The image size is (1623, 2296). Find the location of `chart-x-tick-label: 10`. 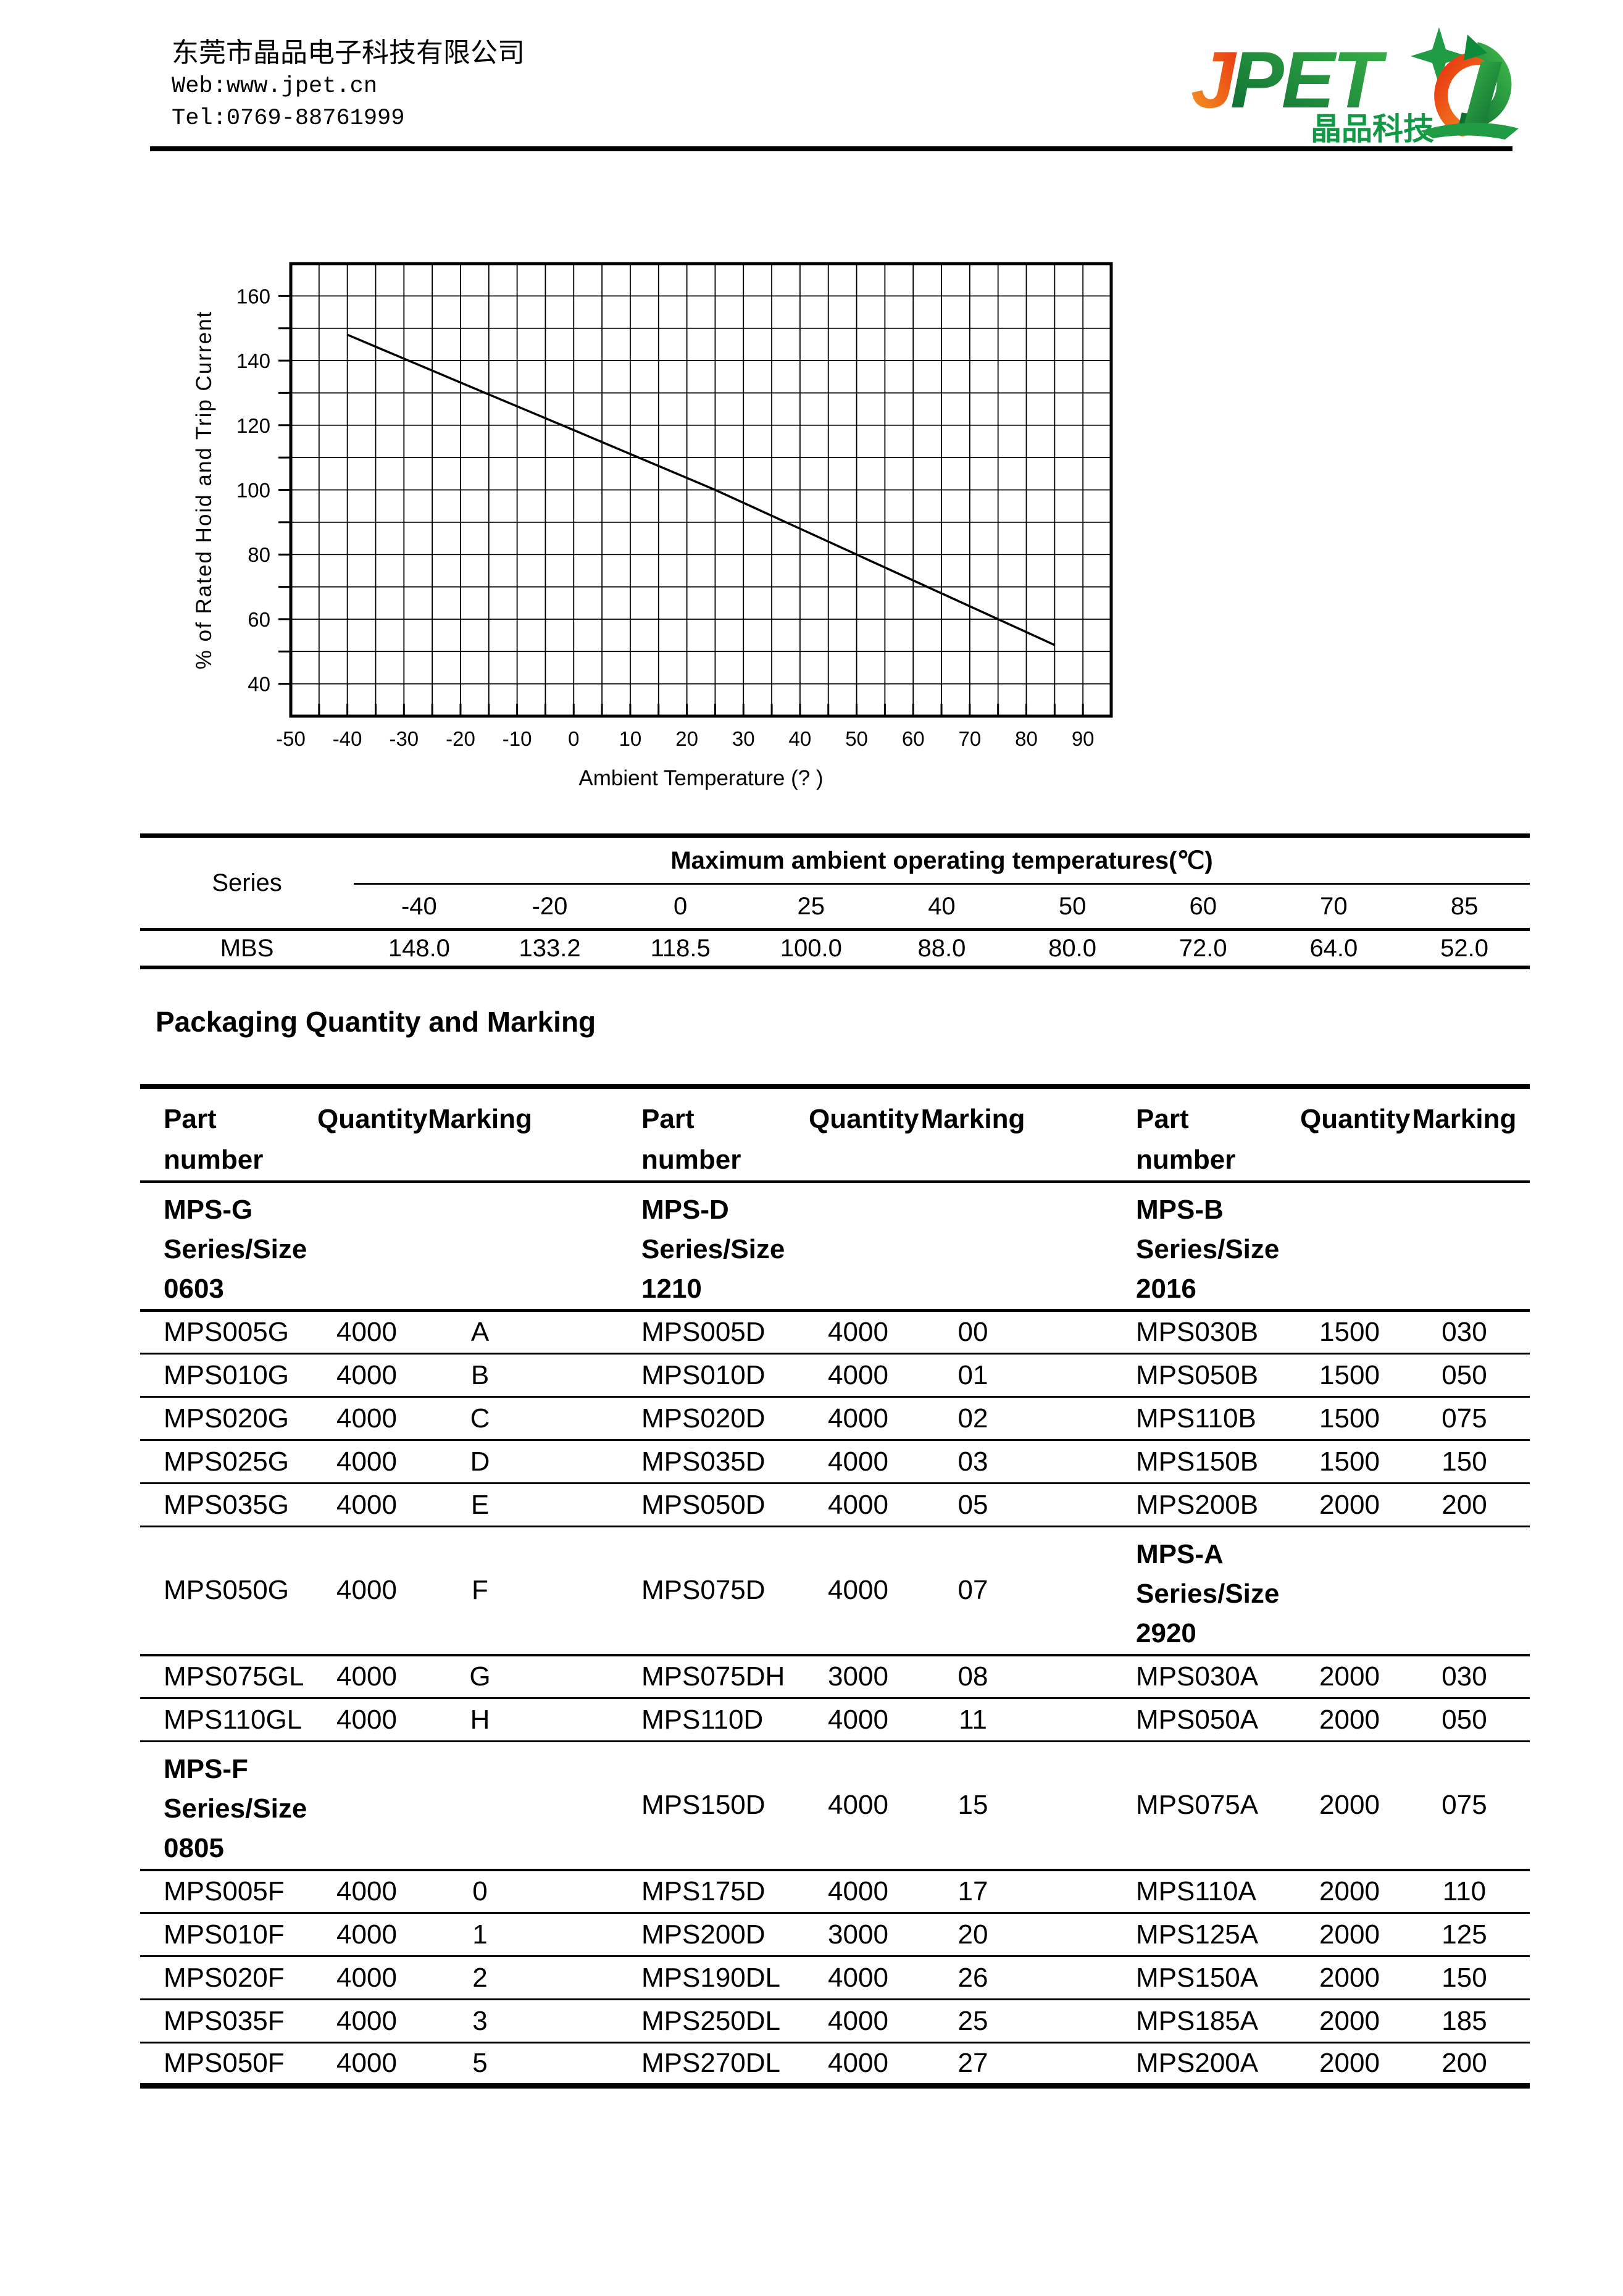

chart-x-tick-label: 10 is located at coordinates (630, 738).